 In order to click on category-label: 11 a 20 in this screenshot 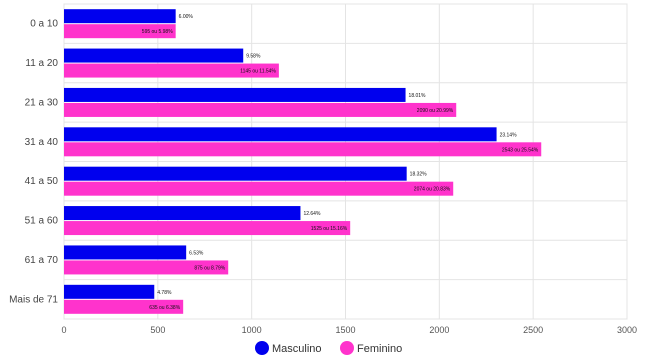, I will do `click(41, 63)`.